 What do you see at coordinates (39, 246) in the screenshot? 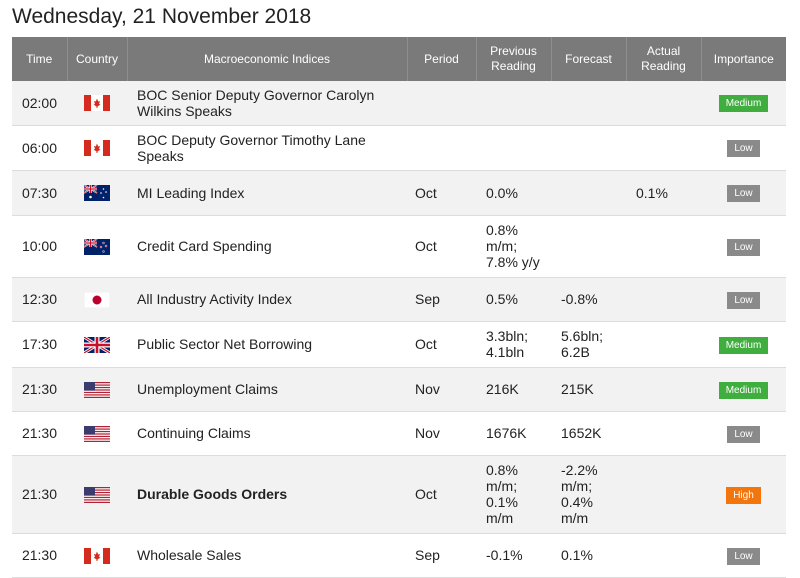
I see `event-time: 10:00` at bounding box center [39, 246].